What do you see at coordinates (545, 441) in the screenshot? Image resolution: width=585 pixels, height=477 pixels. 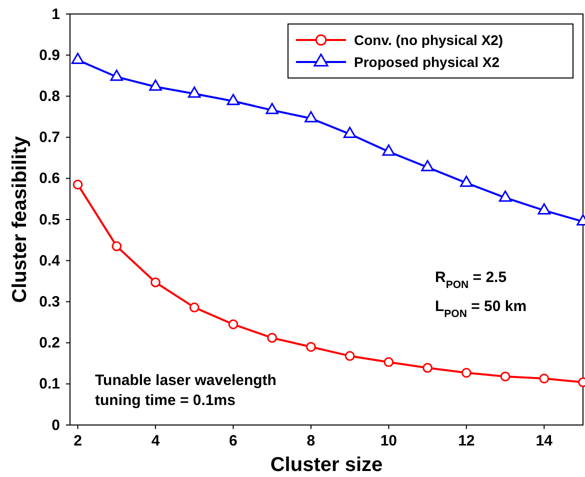 I see `x-tick-label: 14` at bounding box center [545, 441].